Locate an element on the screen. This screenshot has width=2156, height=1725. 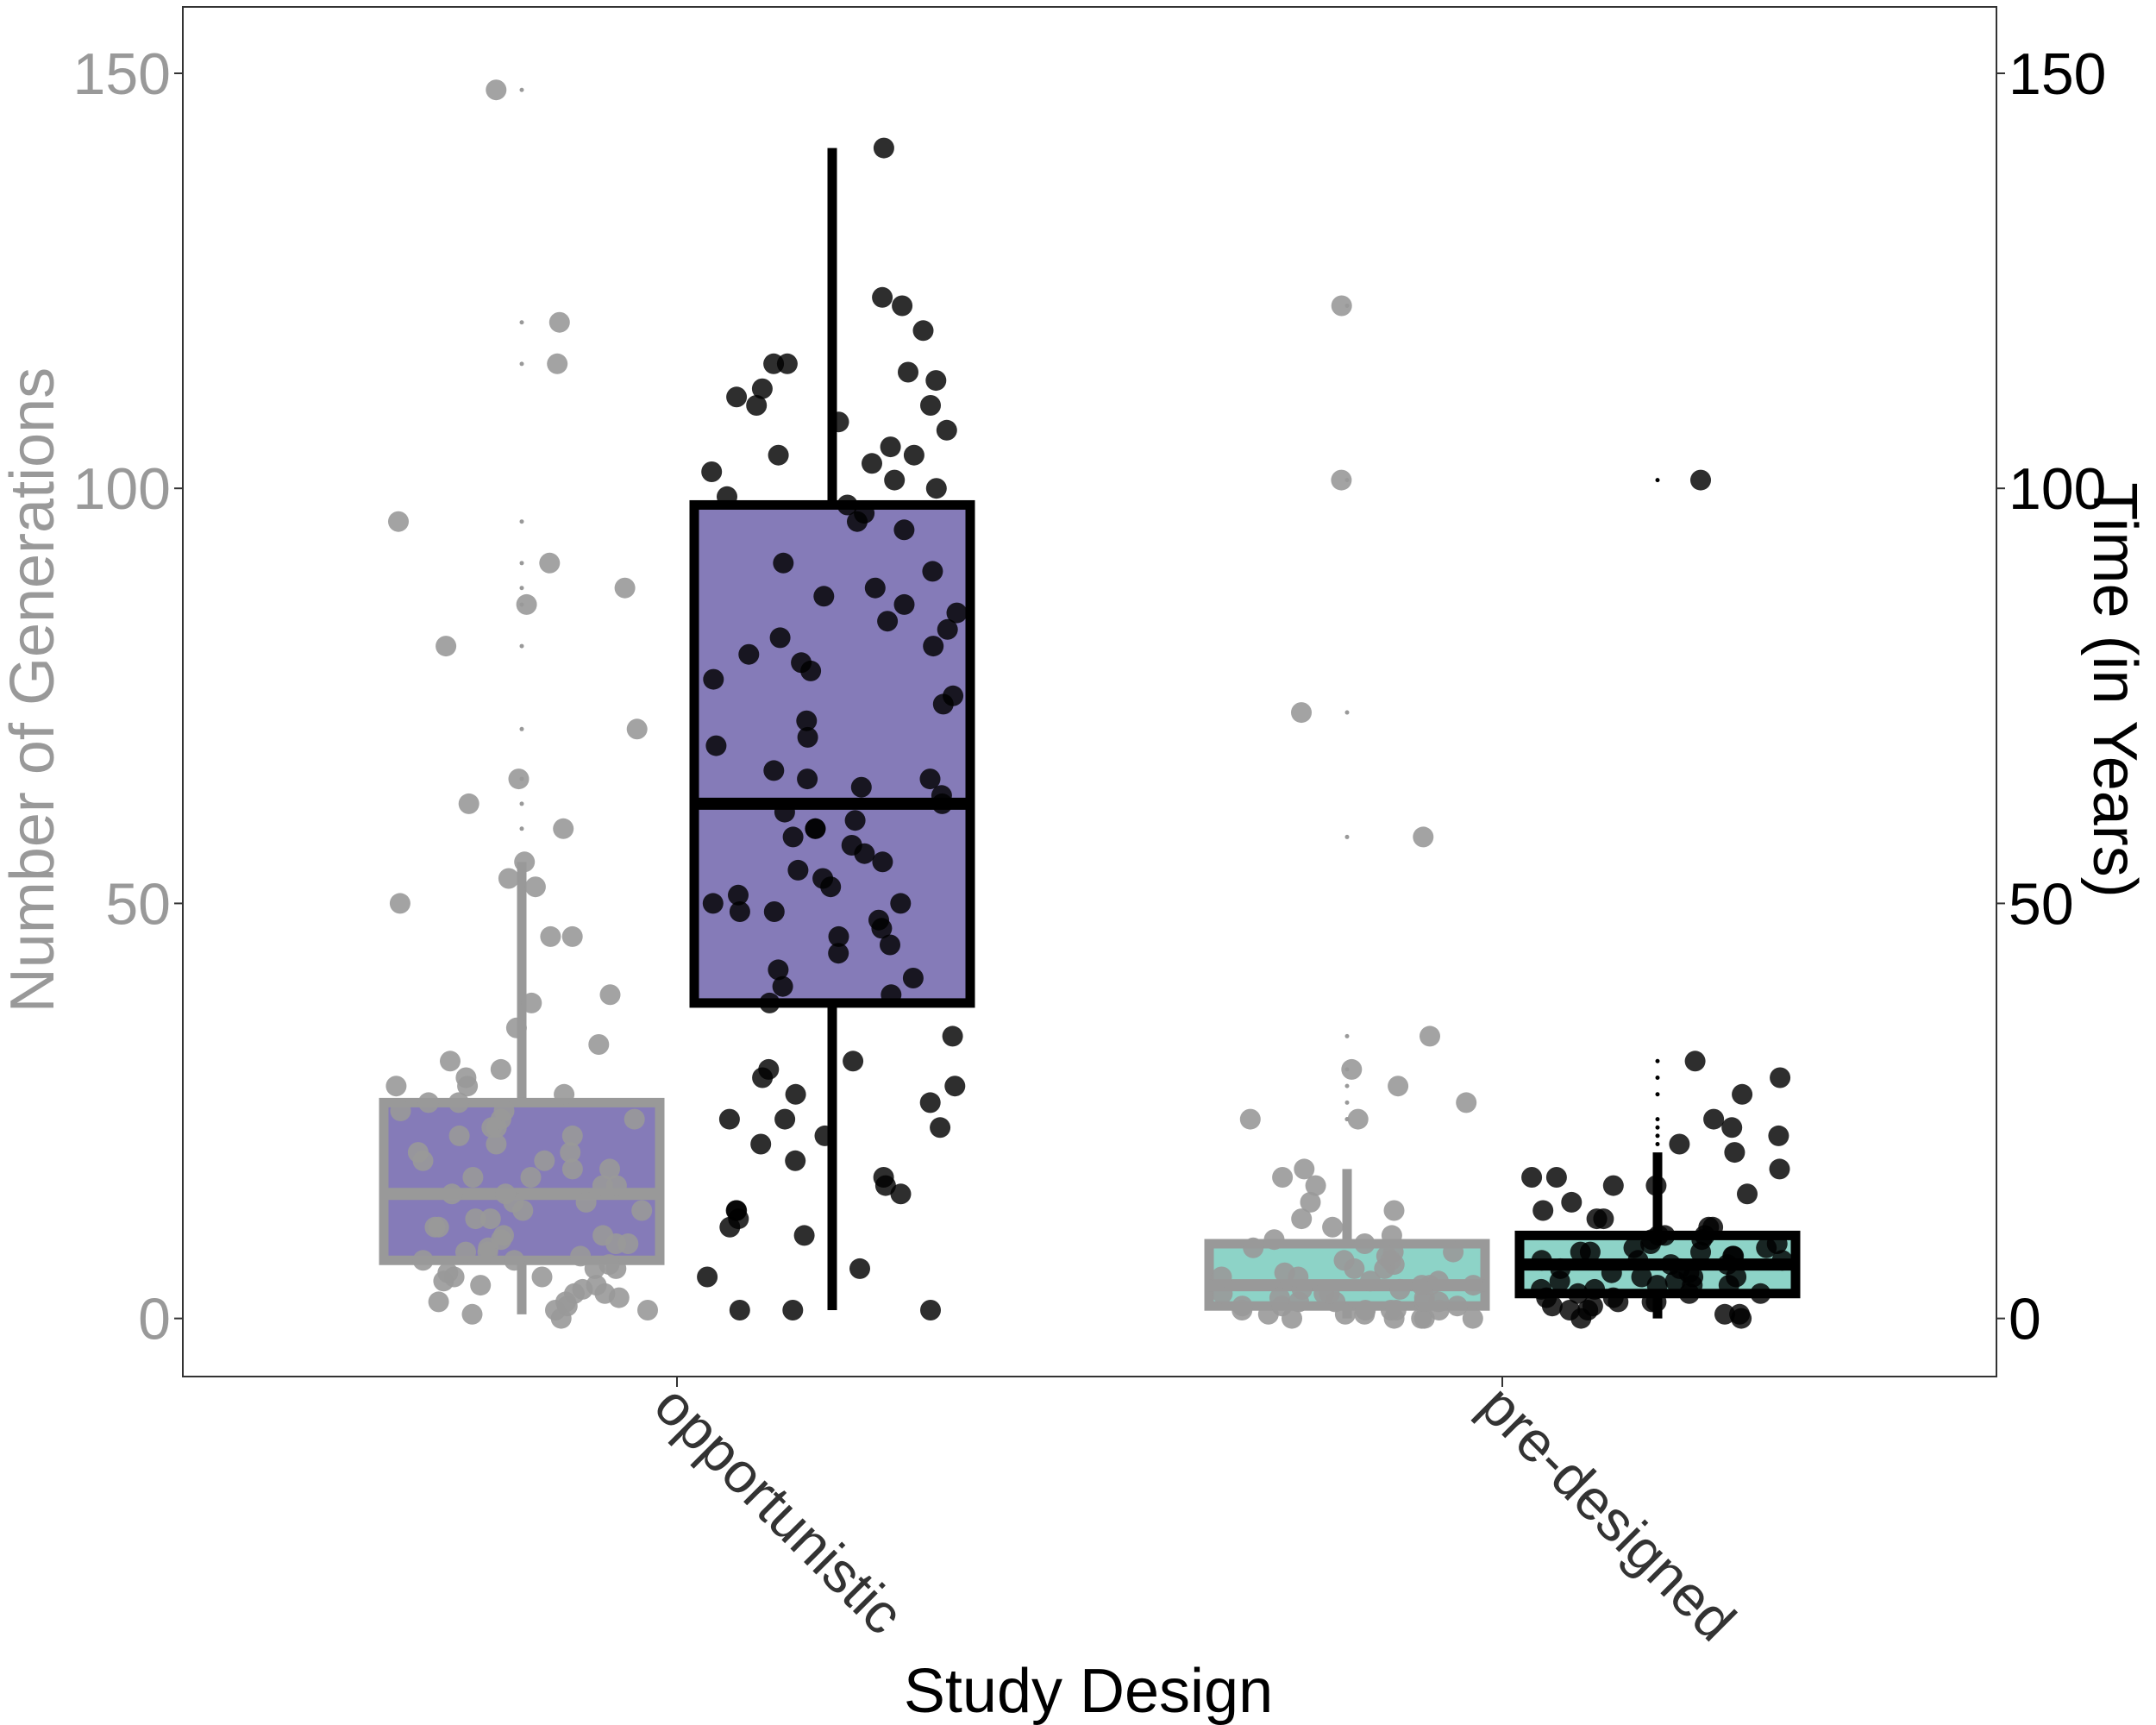
left-tick-label: 100 is located at coordinates (122, 489).